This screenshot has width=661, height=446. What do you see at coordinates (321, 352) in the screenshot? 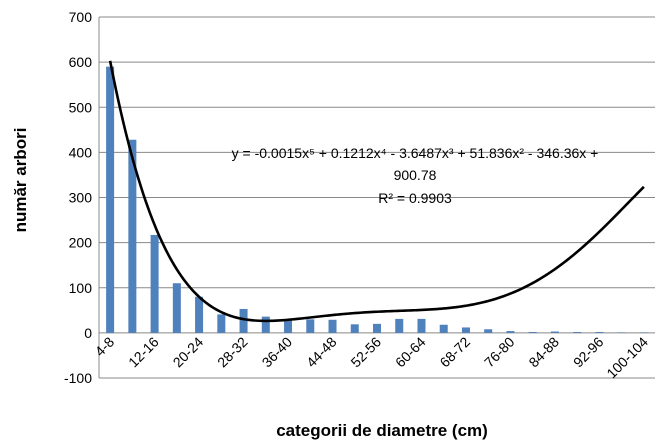
I see `x-tick-label: 44-48` at bounding box center [321, 352].